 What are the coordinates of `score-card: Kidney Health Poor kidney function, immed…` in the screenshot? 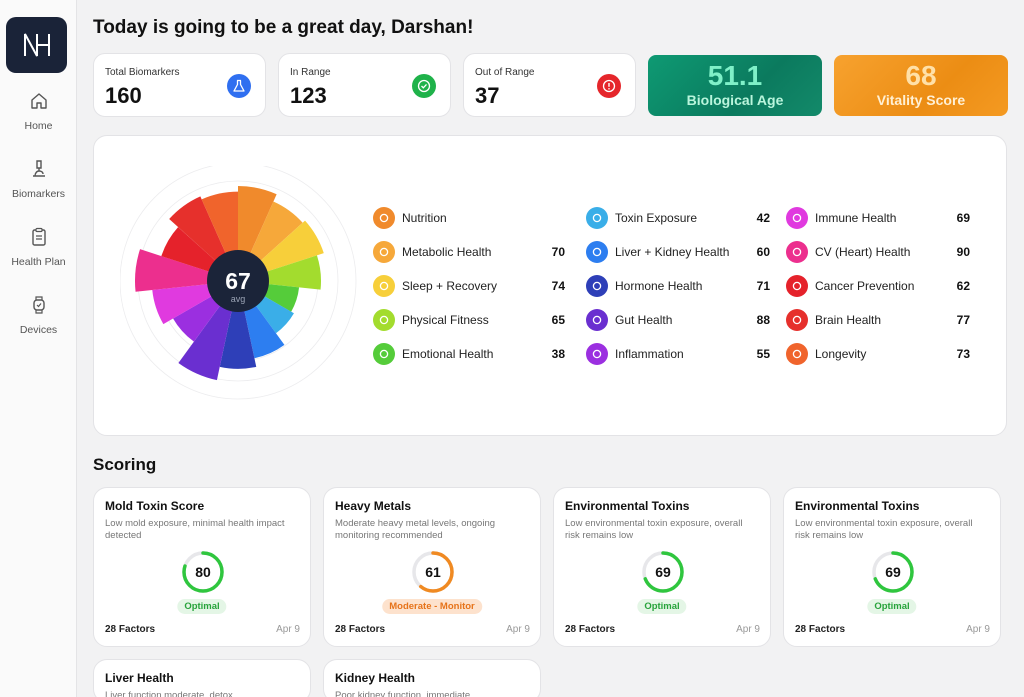 It's located at (432, 678).